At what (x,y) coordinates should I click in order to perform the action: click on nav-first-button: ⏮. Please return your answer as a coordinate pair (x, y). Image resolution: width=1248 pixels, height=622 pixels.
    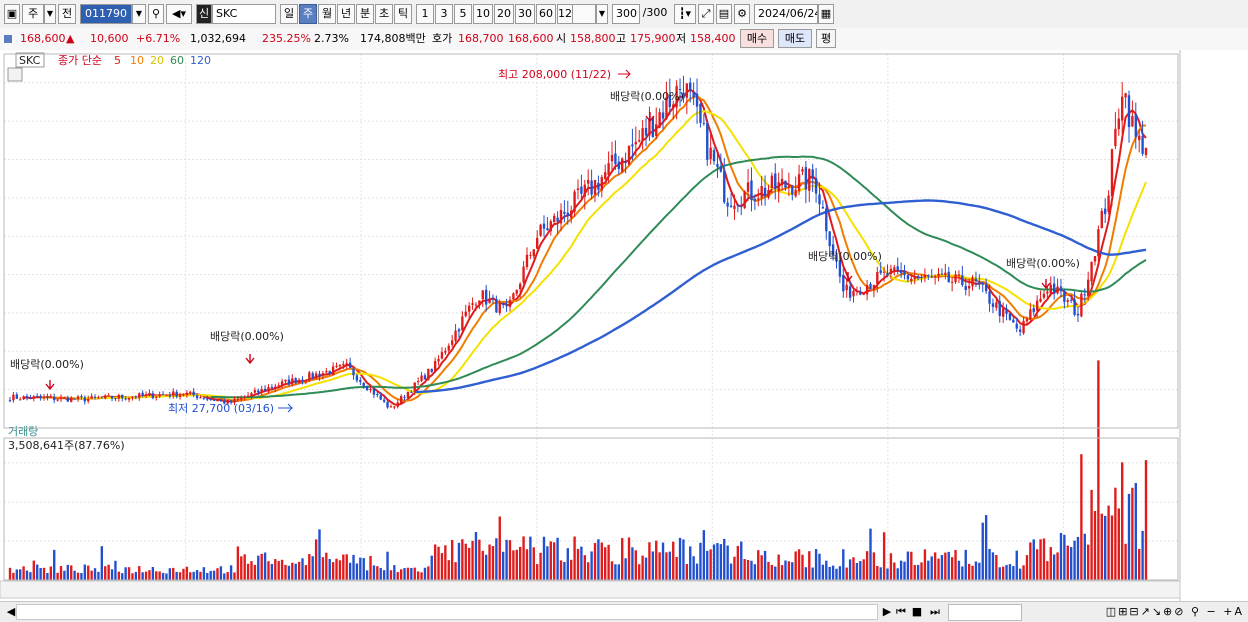
    Looking at the image, I should click on (901, 611).